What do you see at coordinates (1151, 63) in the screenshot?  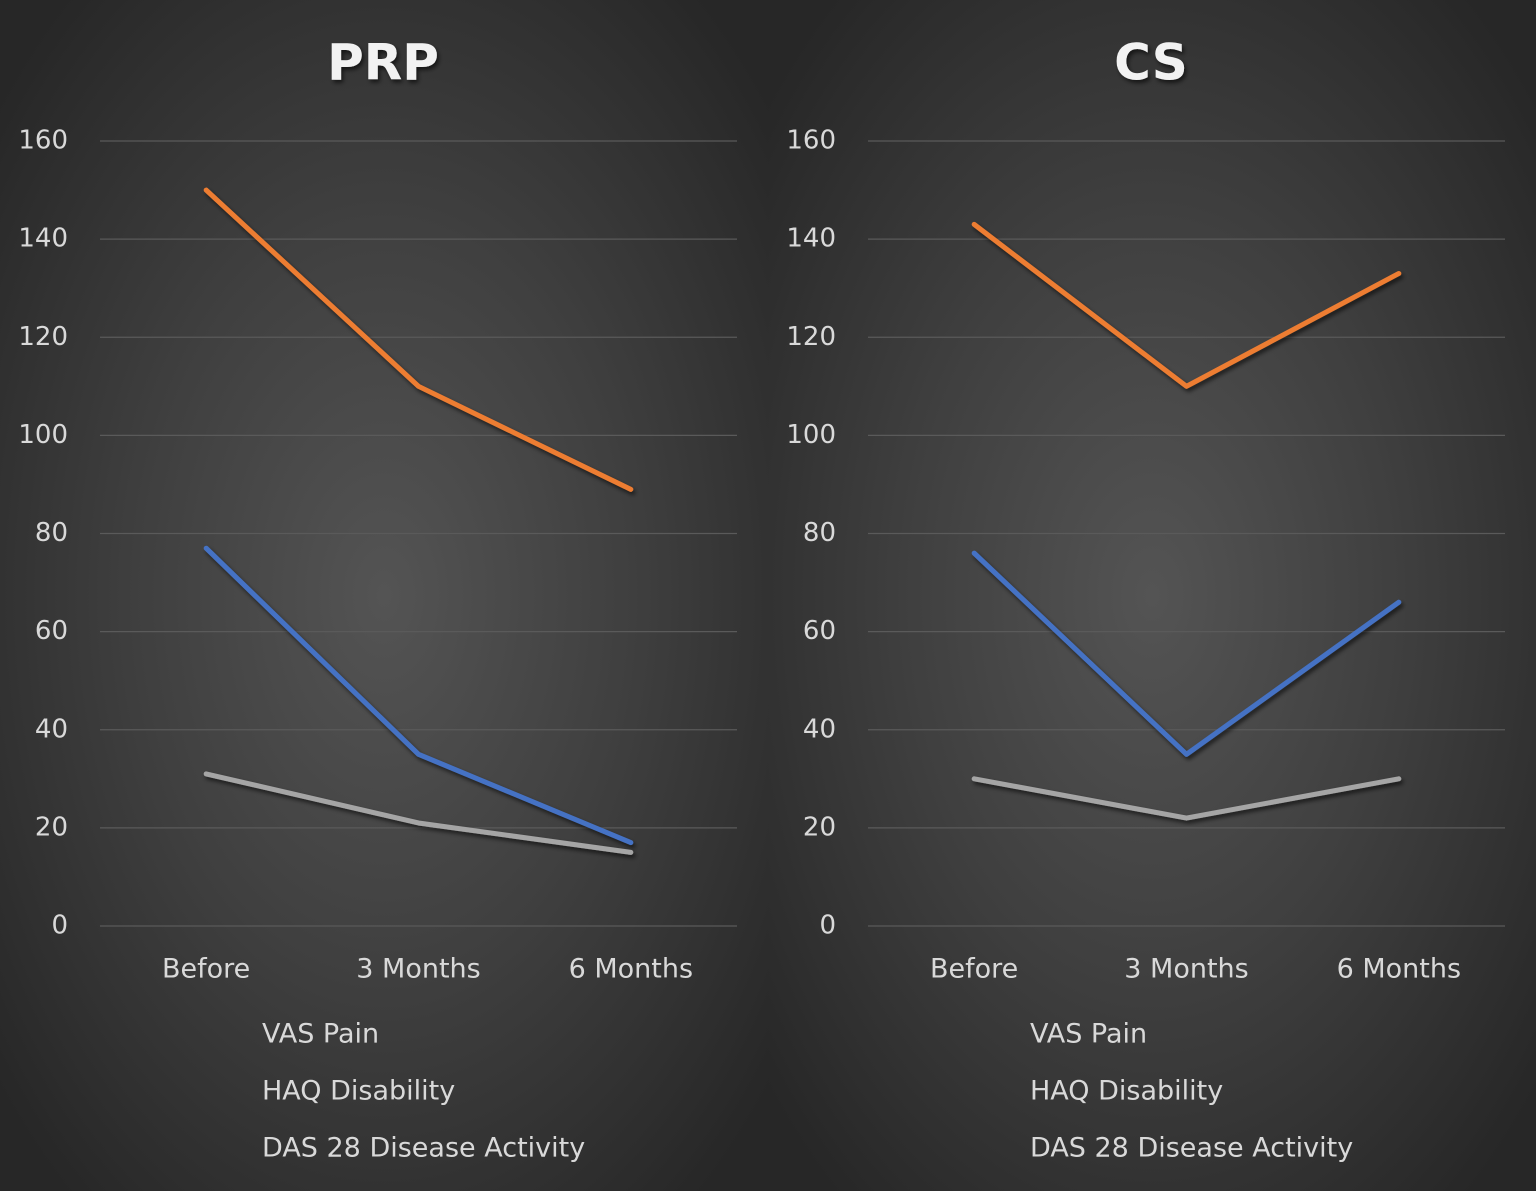 I see `chart-title: CS` at bounding box center [1151, 63].